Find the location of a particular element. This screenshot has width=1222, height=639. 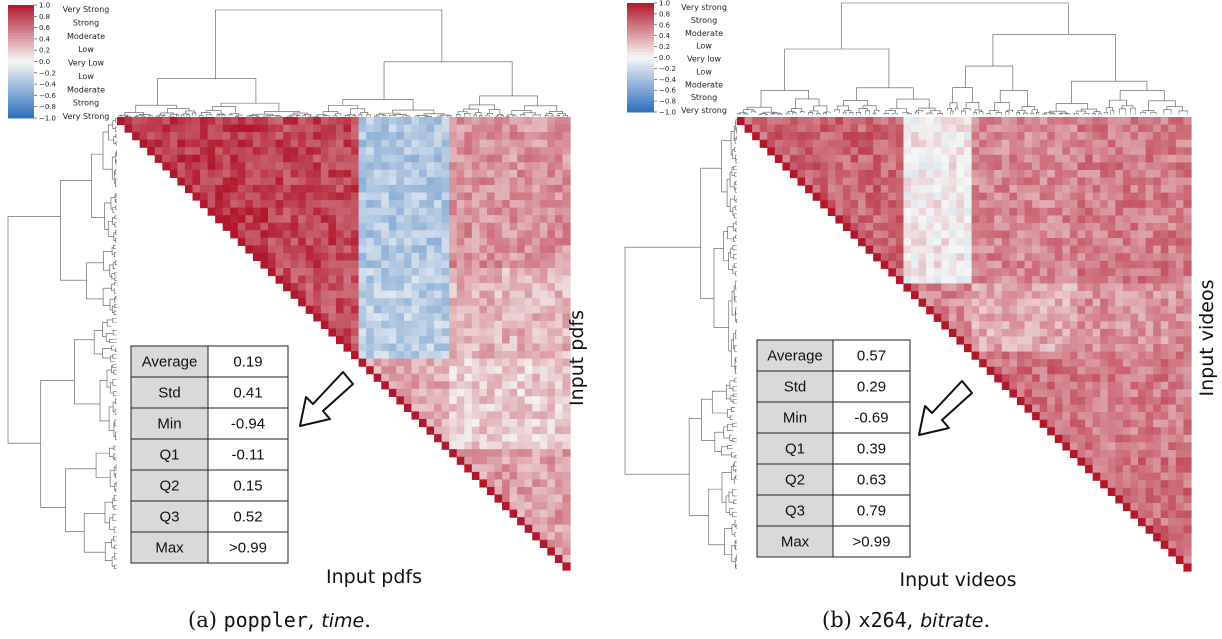

dendrogram-leaf is located at coordinates (116, 436).